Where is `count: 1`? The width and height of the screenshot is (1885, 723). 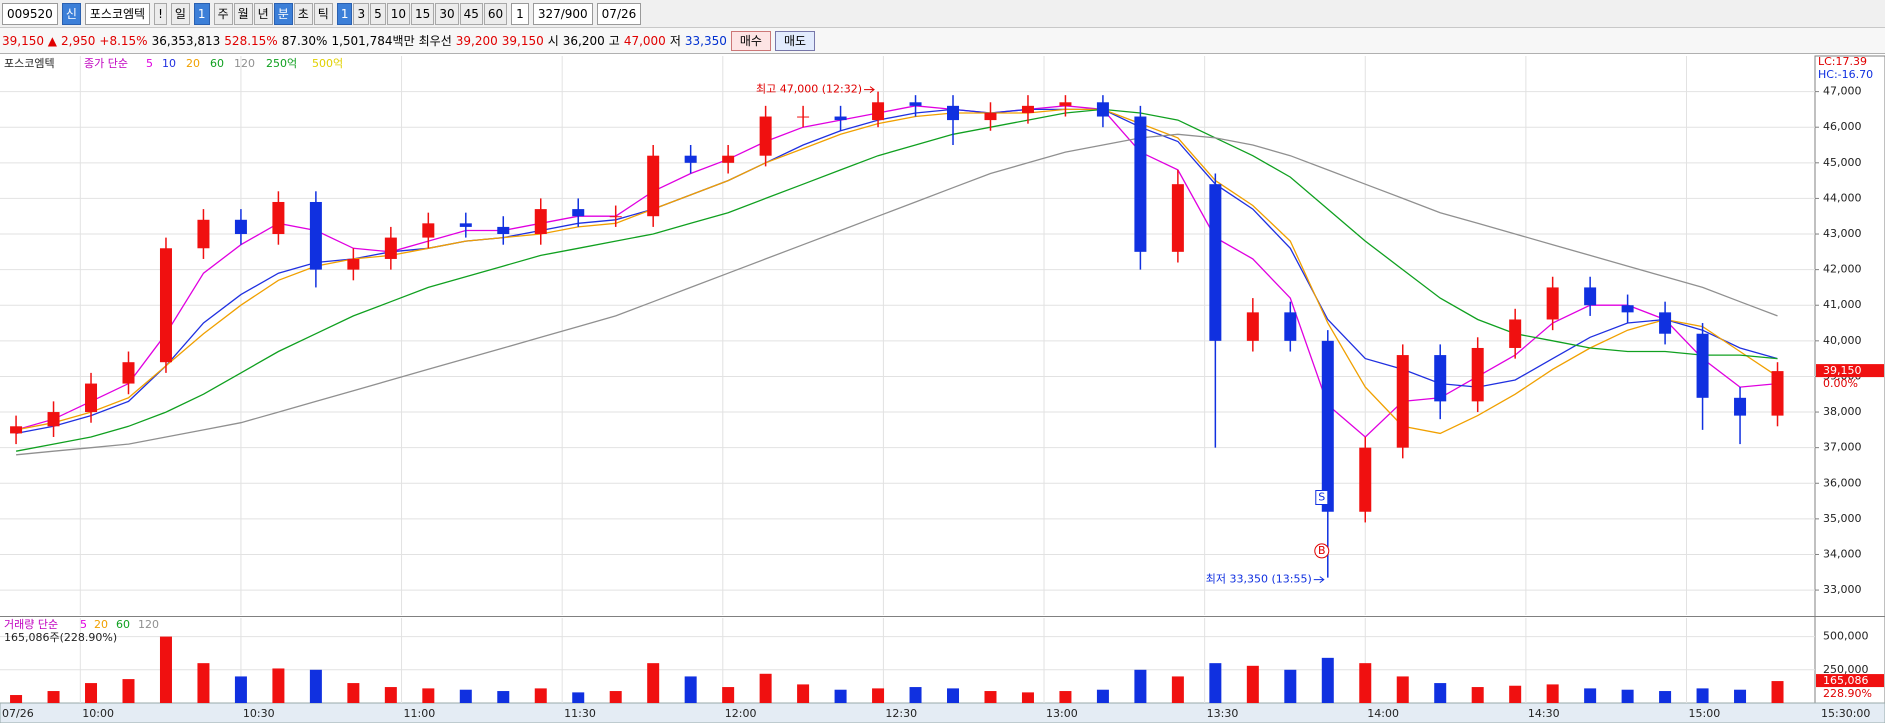 count: 1 is located at coordinates (520, 13).